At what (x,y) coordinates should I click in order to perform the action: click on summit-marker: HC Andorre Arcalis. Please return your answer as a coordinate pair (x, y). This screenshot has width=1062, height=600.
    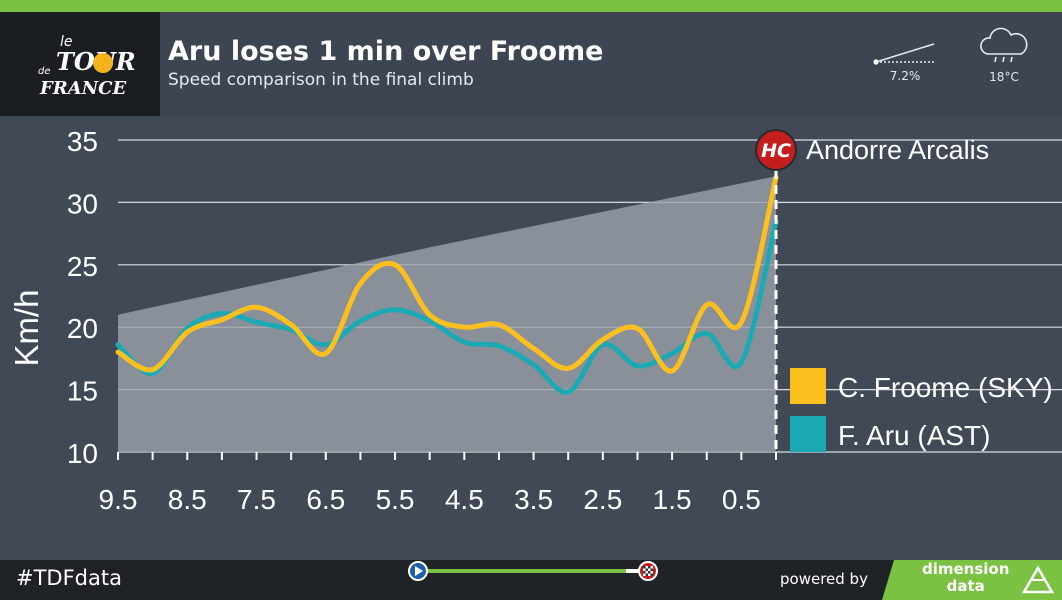
    Looking at the image, I should click on (872, 150).